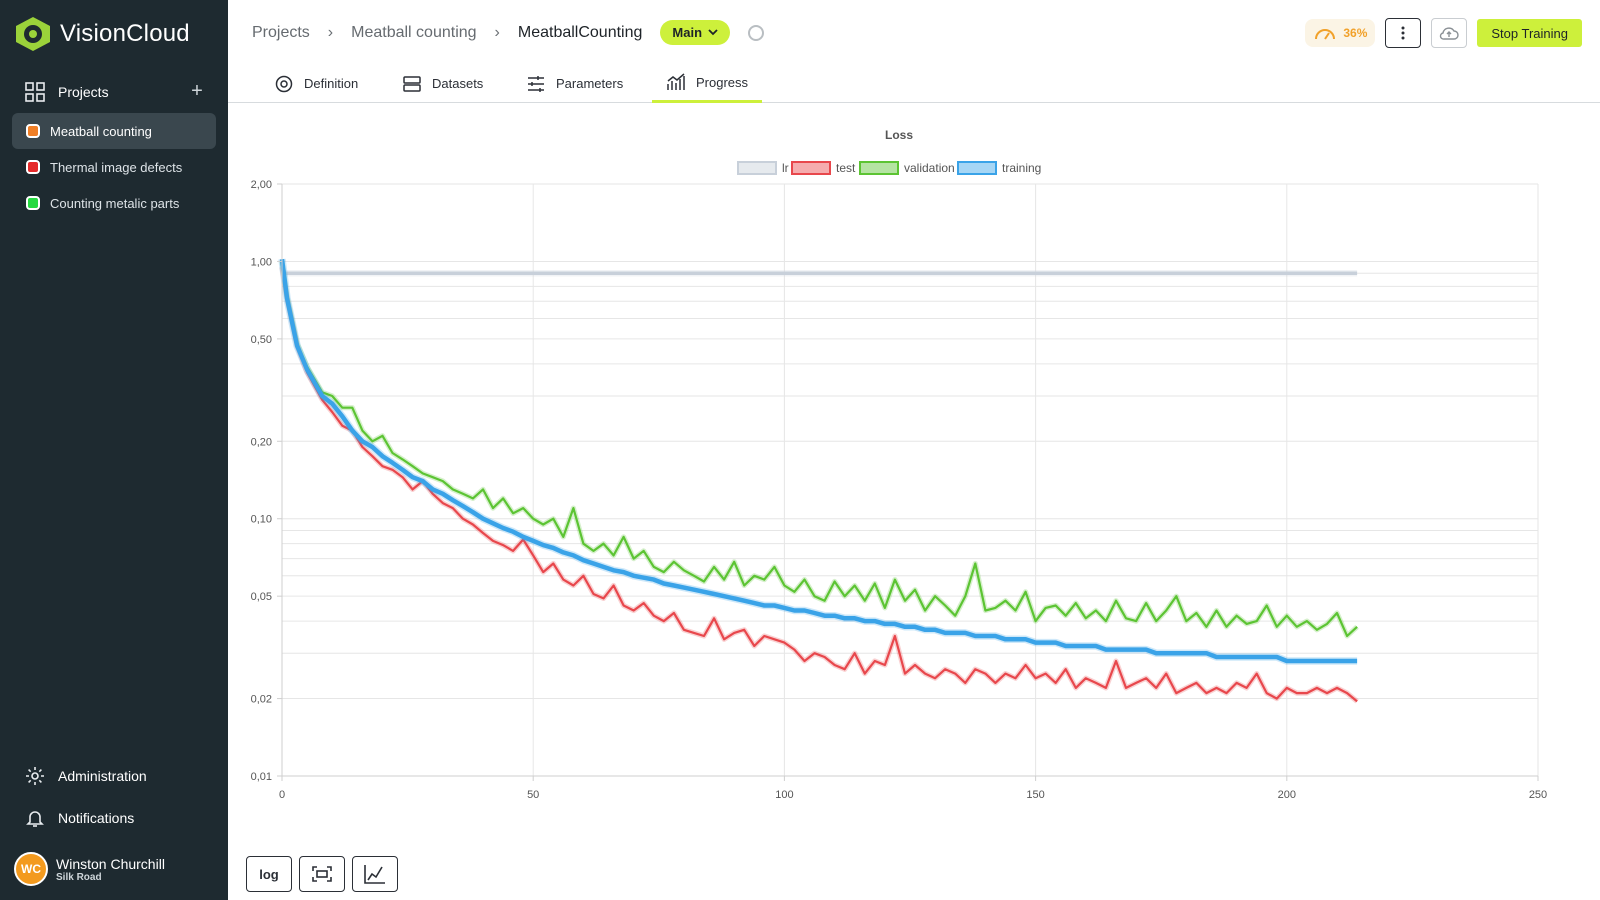 The height and width of the screenshot is (900, 1600). I want to click on grid-icon, so click(35, 92).